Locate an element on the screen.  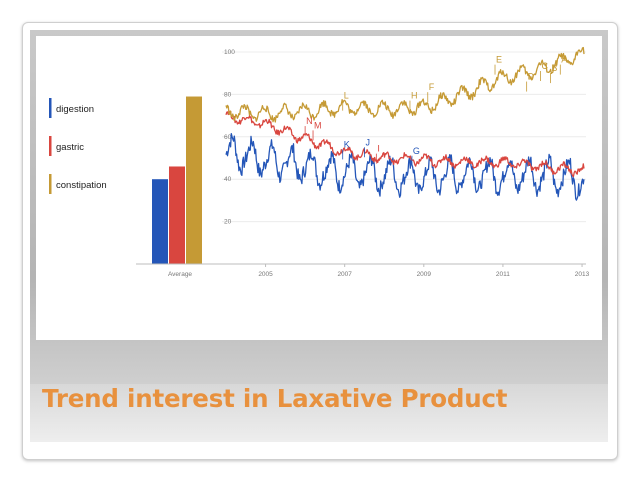
y-tick-label: 100 is located at coordinates (229, 52).